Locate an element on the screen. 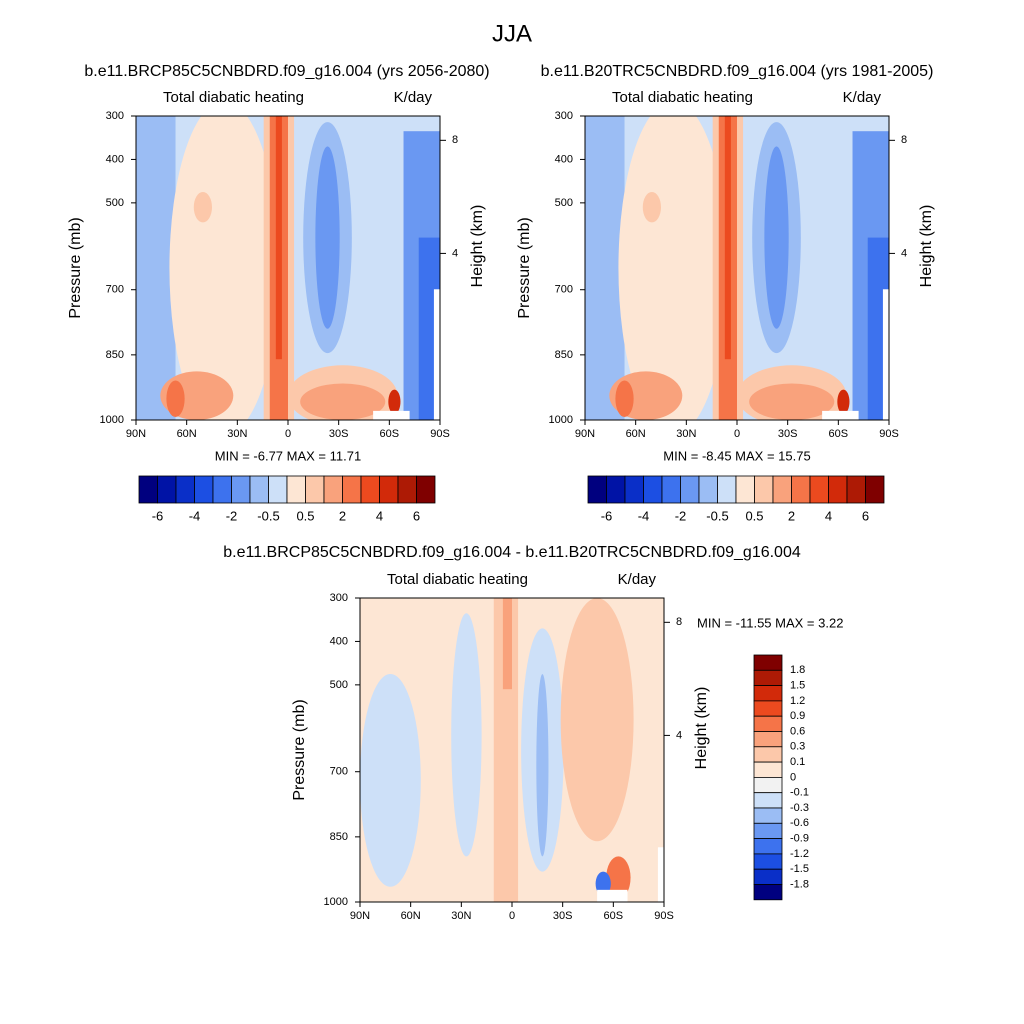 The image size is (1024, 1024). y-axis-label: Pressure (mb) is located at coordinates (75, 267).